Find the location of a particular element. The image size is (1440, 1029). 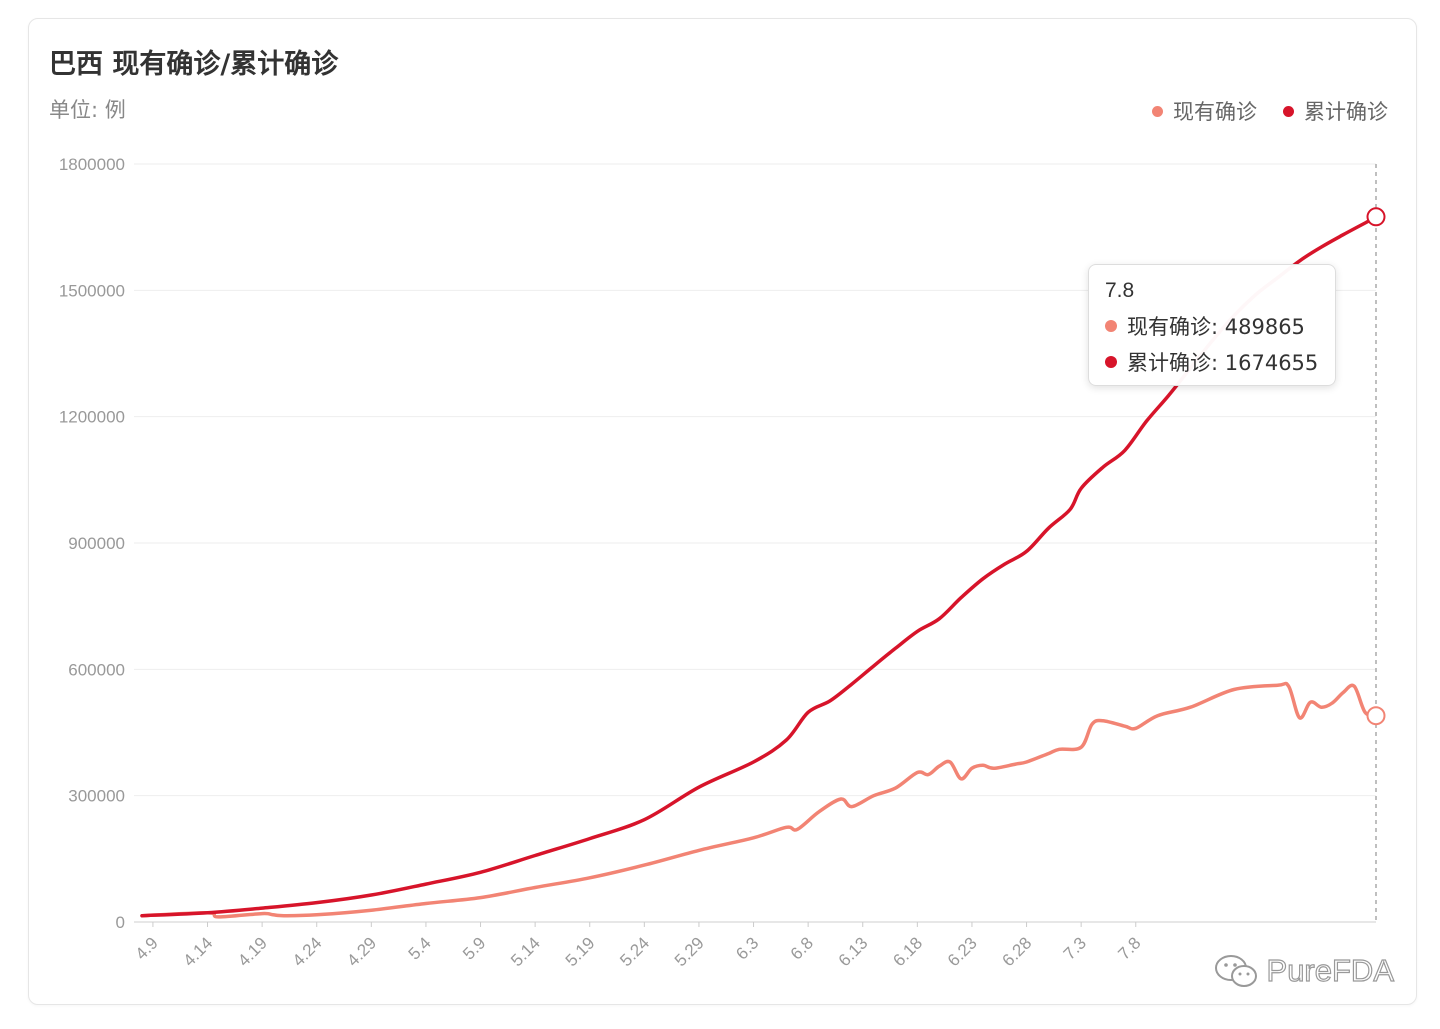

x-tick-label: 4.24 is located at coordinates (307, 951).